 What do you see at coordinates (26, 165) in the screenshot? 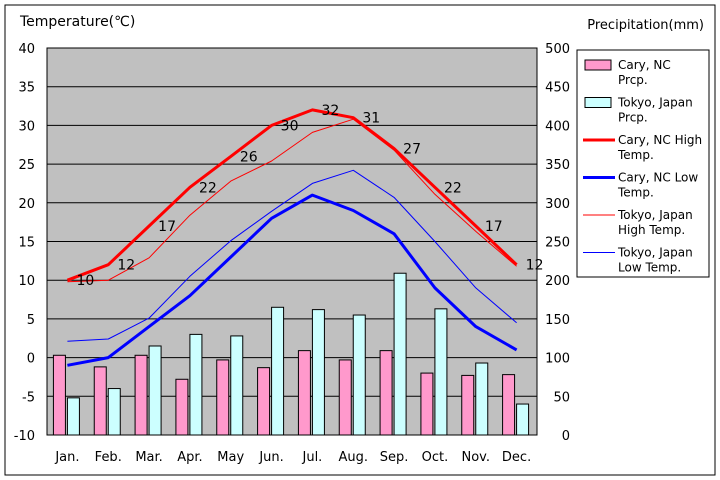
I see `y-left-tick-label: 25` at bounding box center [26, 165].